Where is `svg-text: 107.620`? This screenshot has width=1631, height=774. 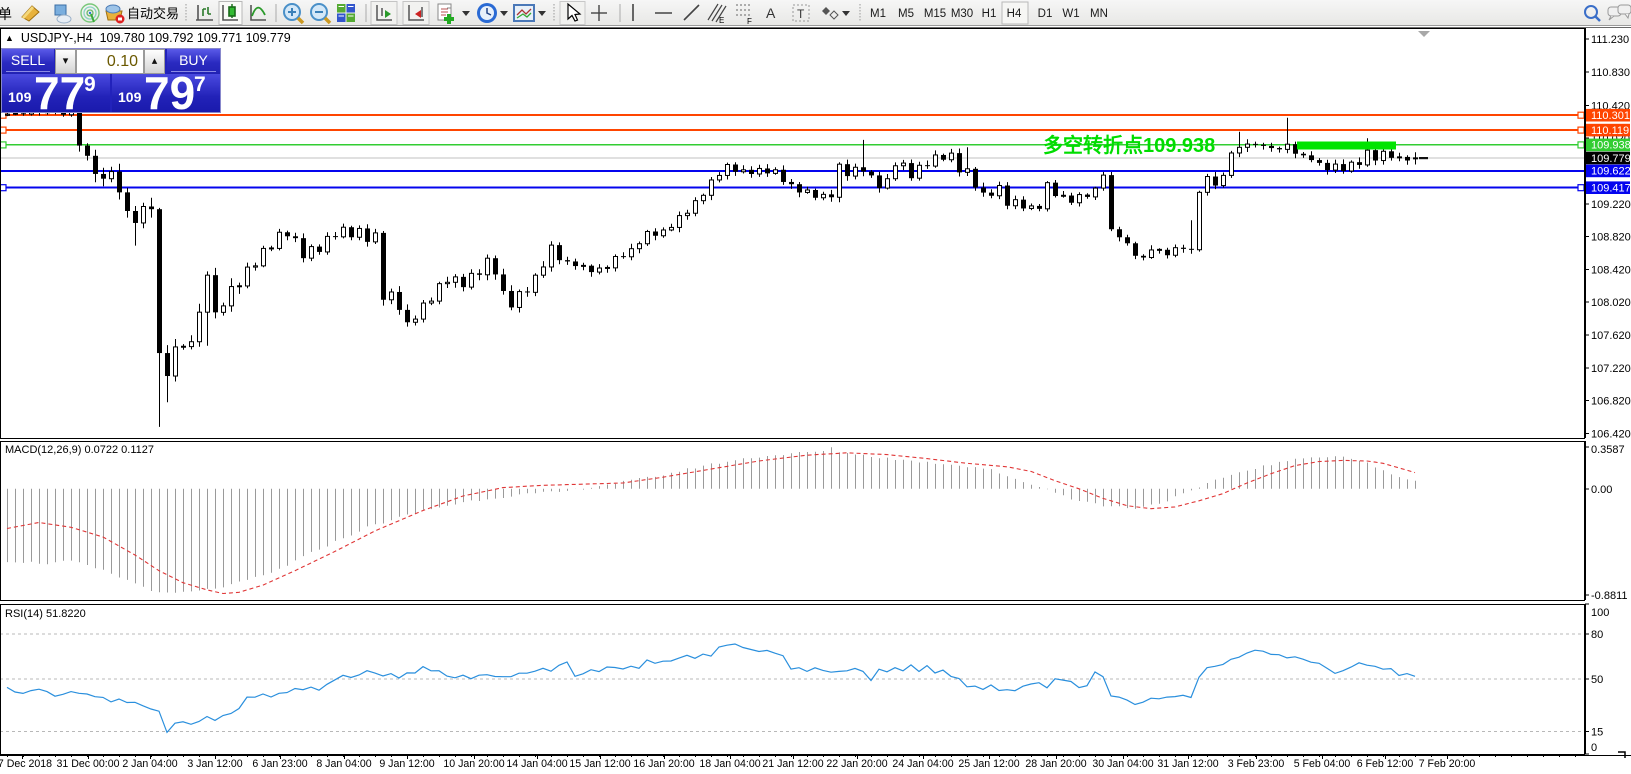 svg-text: 107.620 is located at coordinates (1611, 336).